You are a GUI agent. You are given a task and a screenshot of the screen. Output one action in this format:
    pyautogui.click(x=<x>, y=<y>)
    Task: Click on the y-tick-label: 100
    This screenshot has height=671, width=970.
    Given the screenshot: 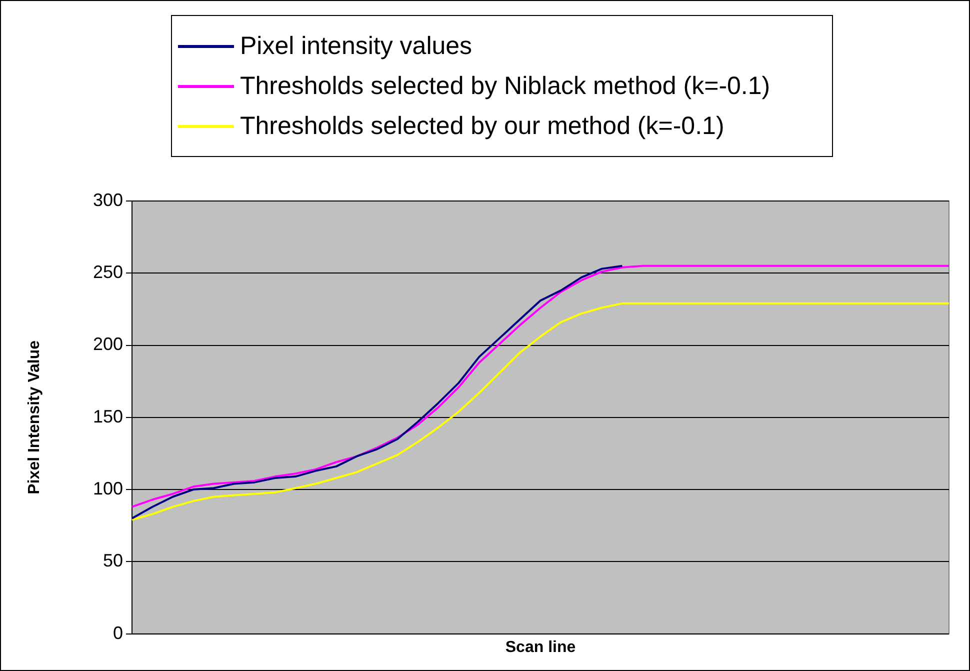 What is the action you would take?
    pyautogui.click(x=107, y=488)
    